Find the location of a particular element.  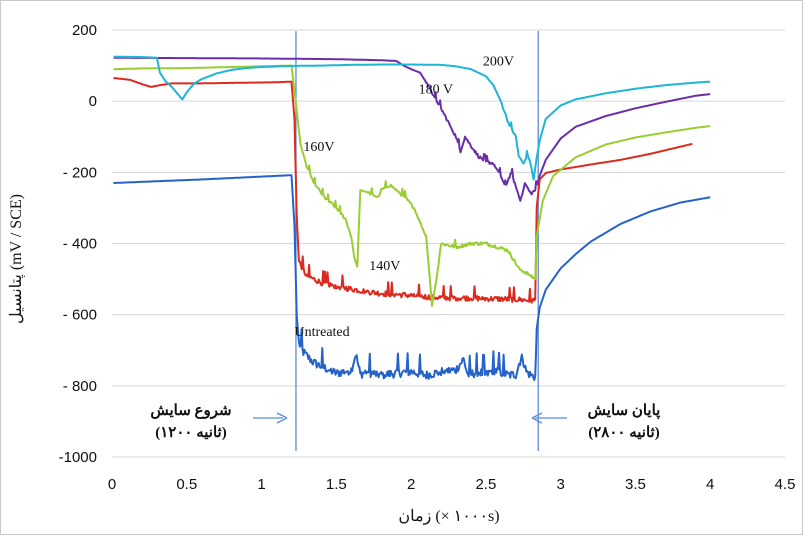

series-label: 200V is located at coordinates (498, 62).